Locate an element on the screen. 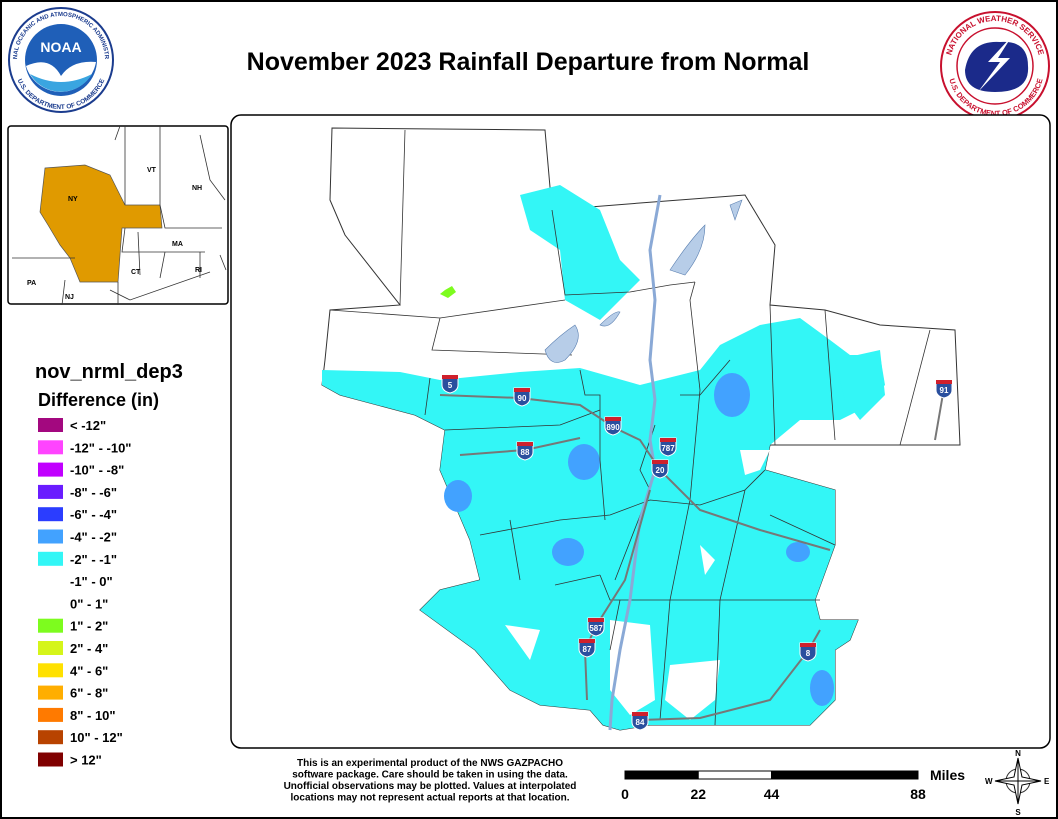 This screenshot has width=1058, height=819. noaa-wave is located at coordinates (61, 83).